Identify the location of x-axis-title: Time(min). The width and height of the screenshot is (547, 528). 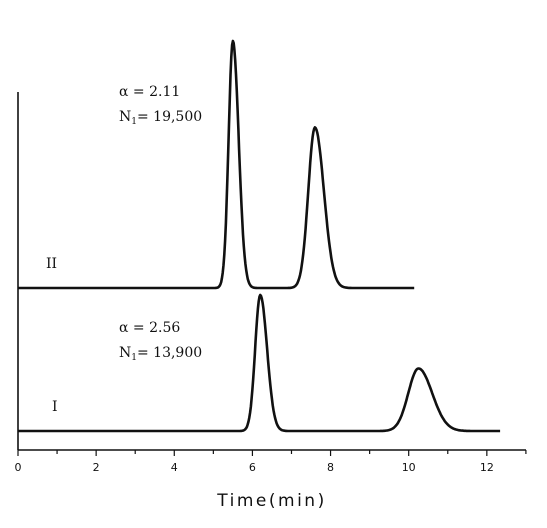
(271, 501).